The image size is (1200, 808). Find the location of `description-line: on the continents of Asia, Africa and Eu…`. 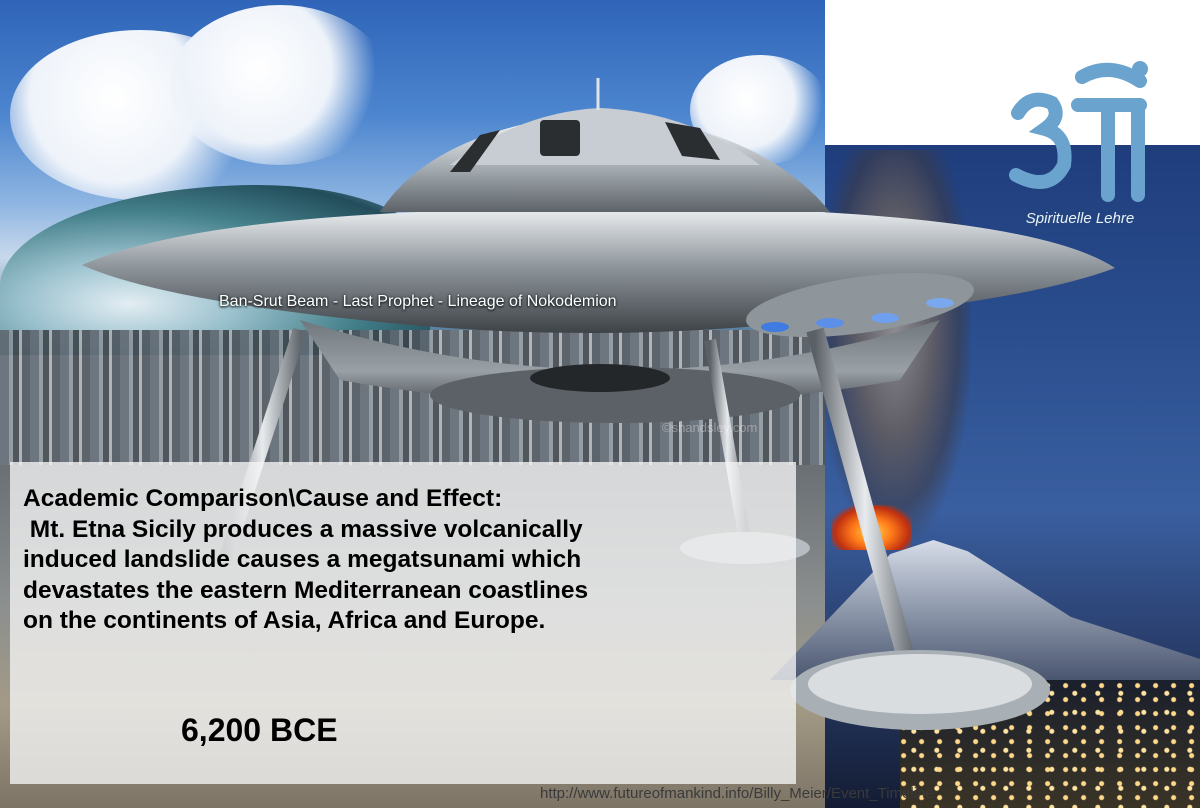

description-line: on the continents of Asia, Africa and Eu… is located at coordinates (284, 620).